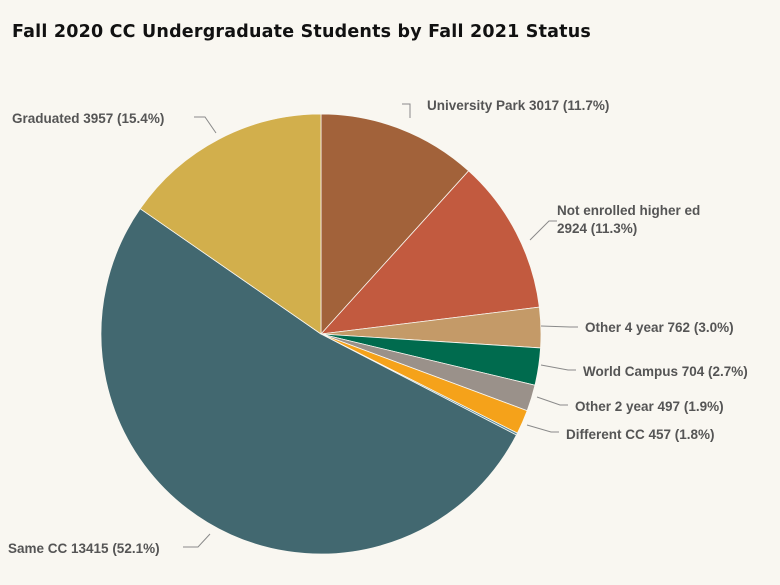  Describe the element at coordinates (597, 228) in the screenshot. I see `slice-label: 2924 (11.3%)` at that location.